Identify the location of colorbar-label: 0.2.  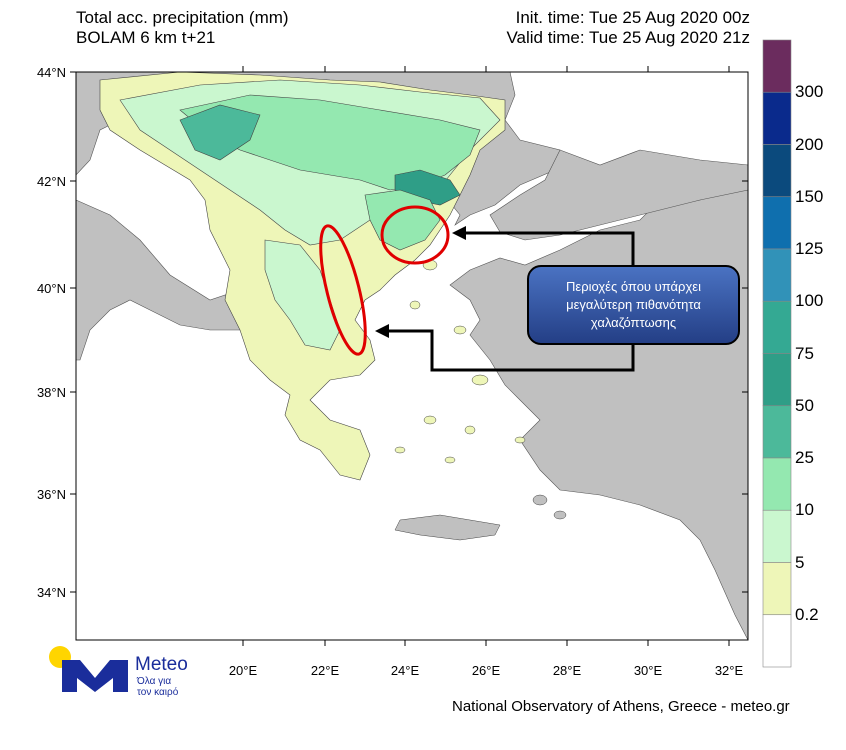
(807, 614).